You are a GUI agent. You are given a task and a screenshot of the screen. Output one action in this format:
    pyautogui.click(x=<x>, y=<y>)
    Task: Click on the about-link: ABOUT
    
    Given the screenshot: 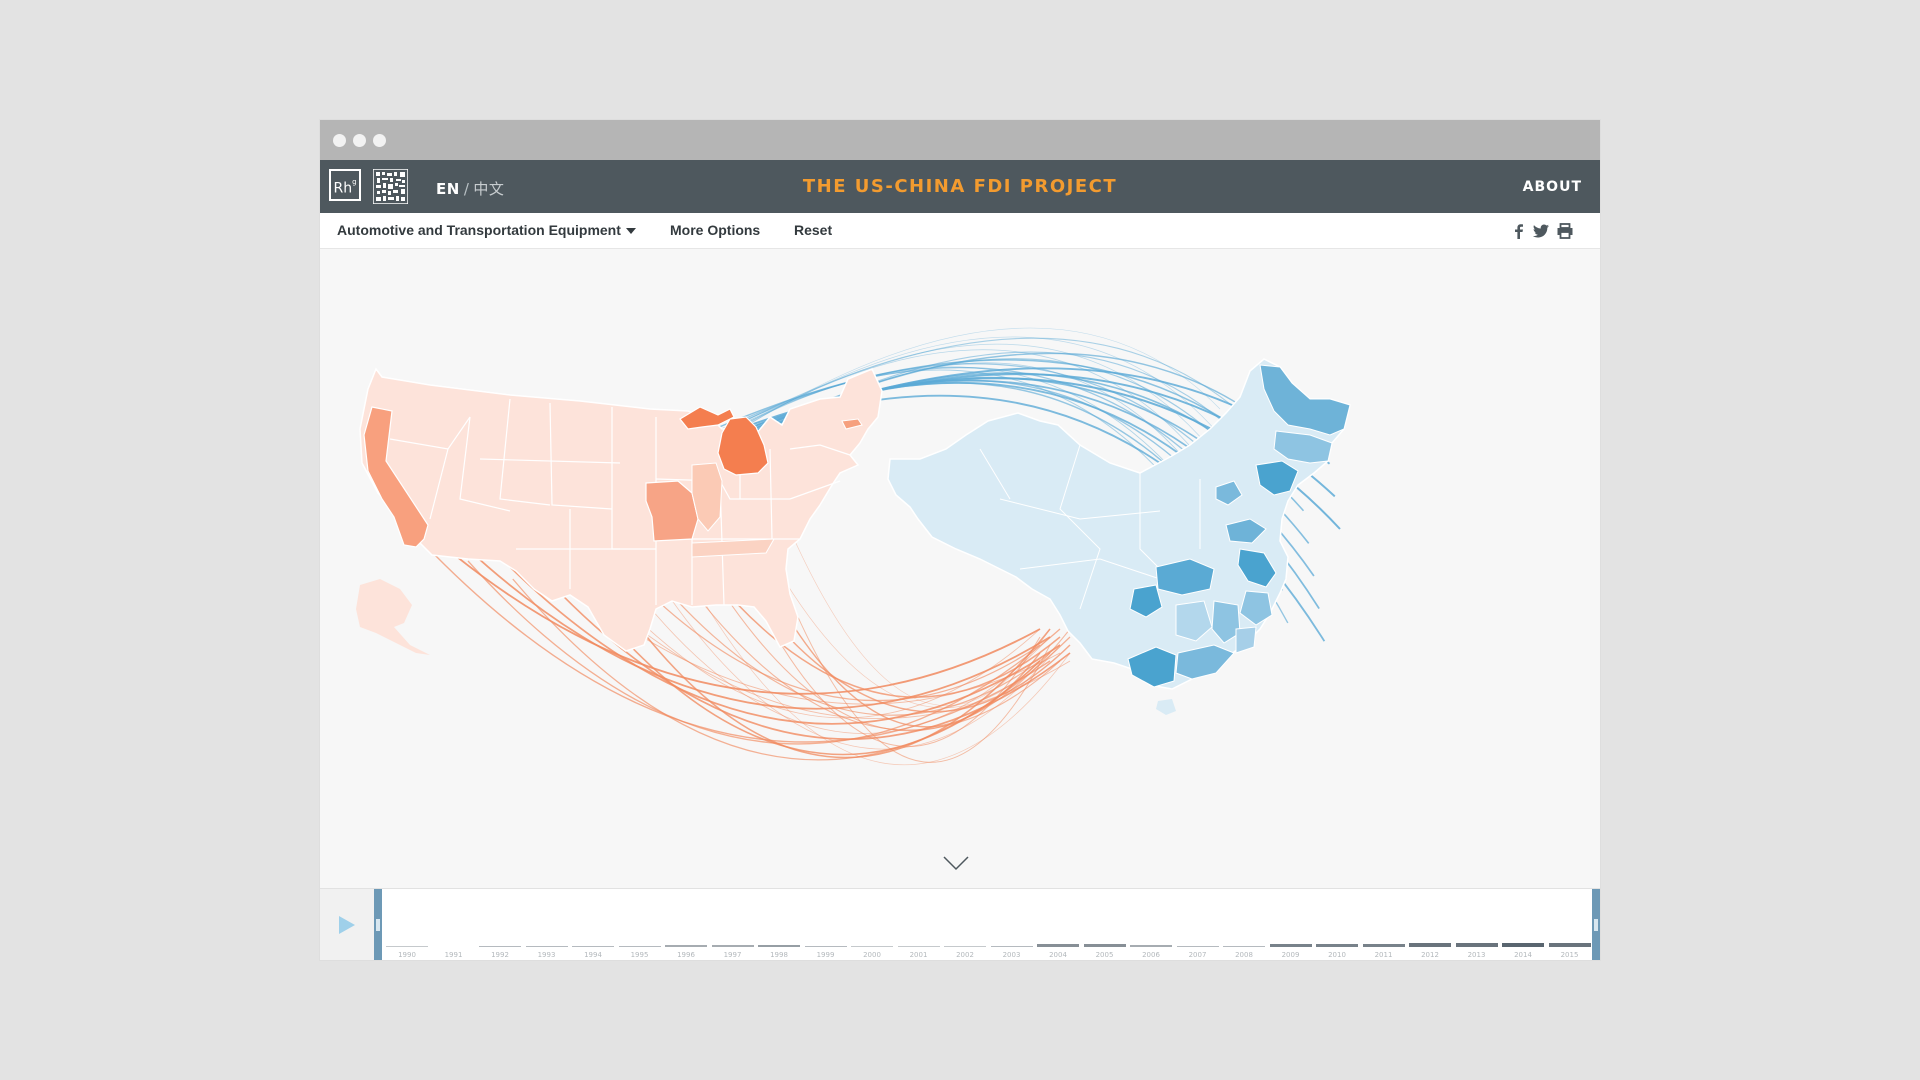 What is the action you would take?
    pyautogui.click(x=1552, y=187)
    